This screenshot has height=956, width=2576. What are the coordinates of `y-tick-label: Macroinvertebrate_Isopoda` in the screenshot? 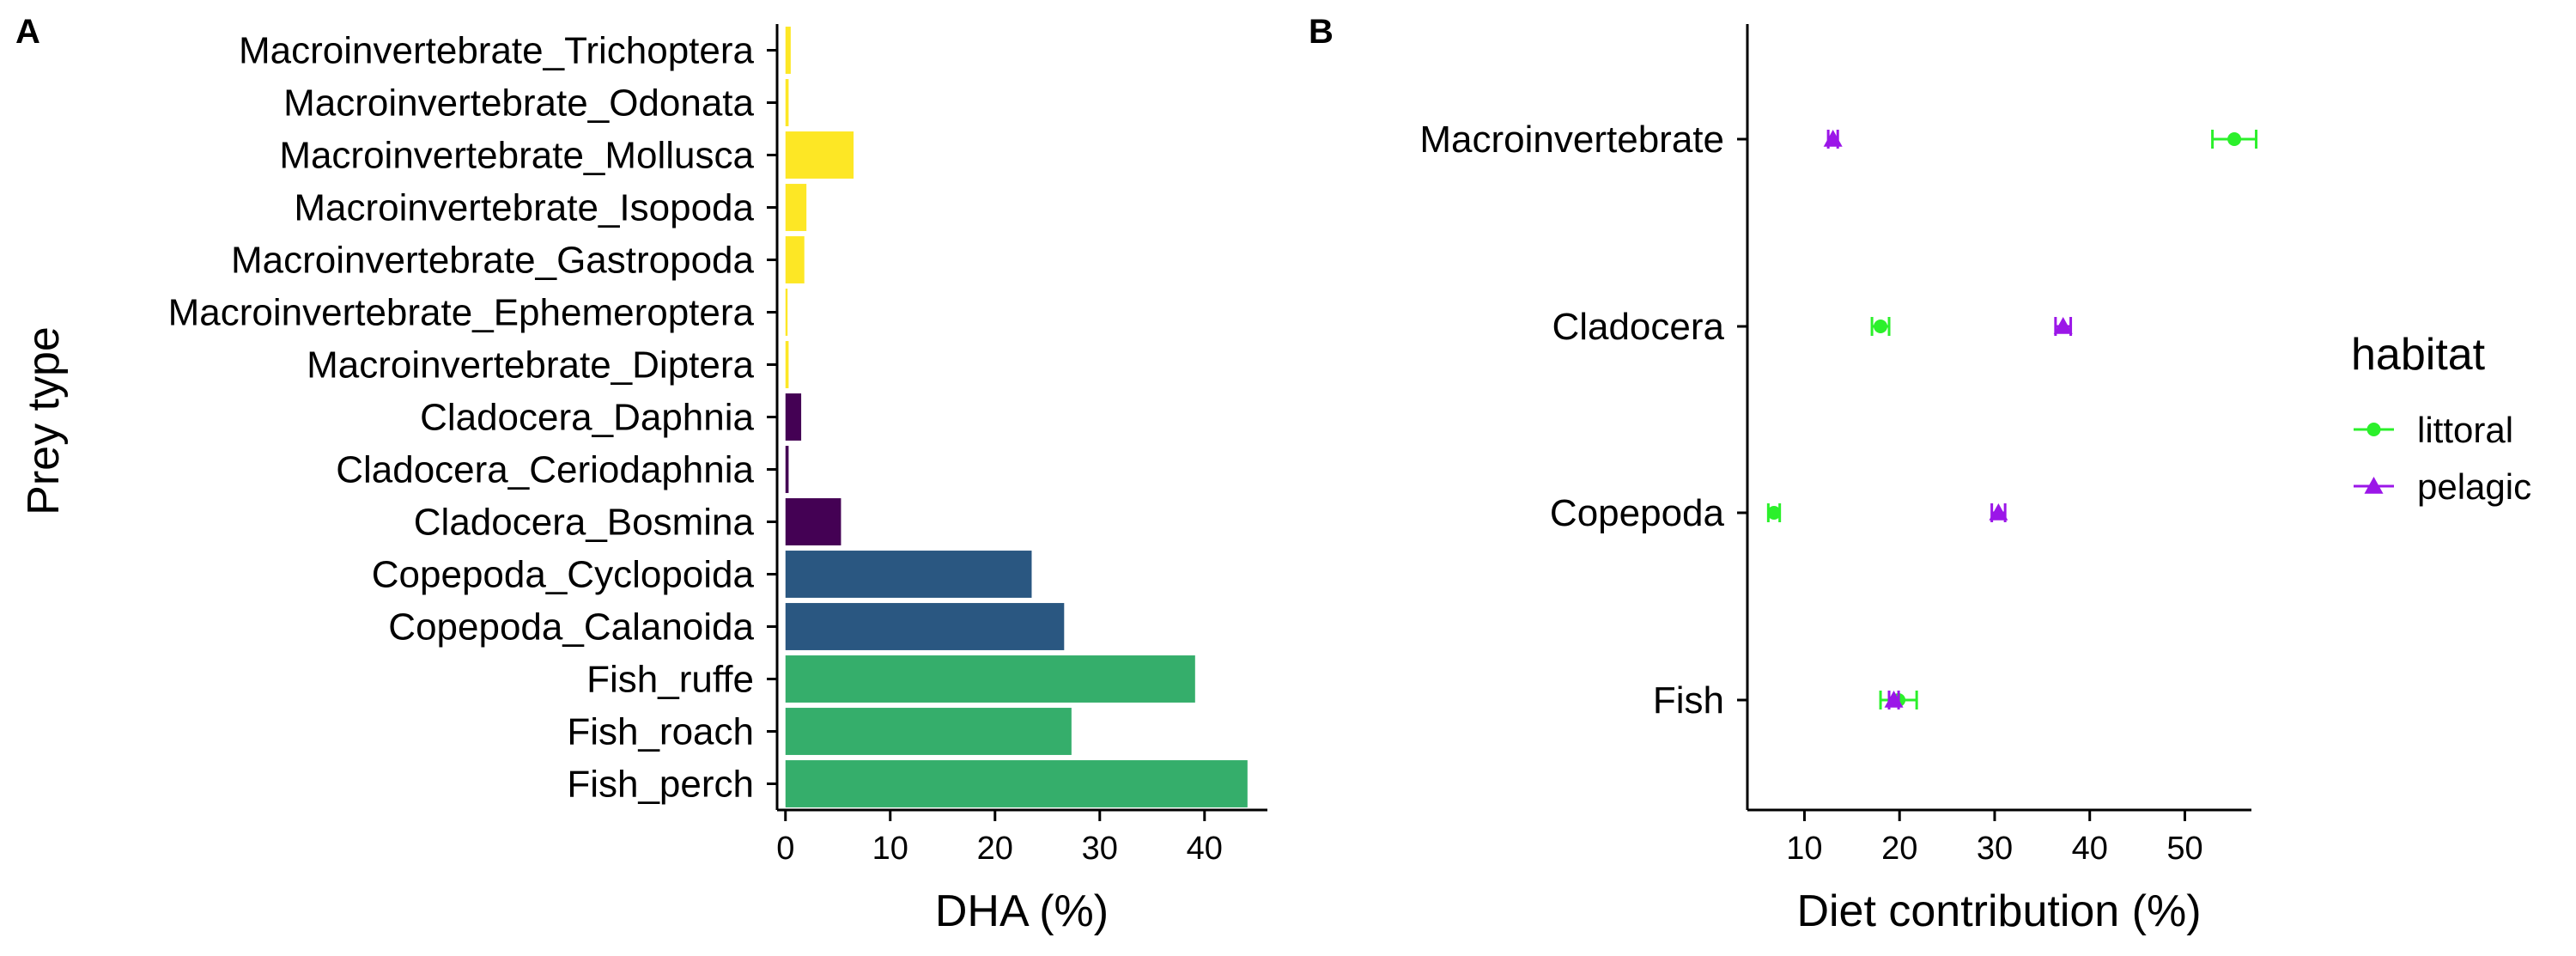 It's located at (524, 208).